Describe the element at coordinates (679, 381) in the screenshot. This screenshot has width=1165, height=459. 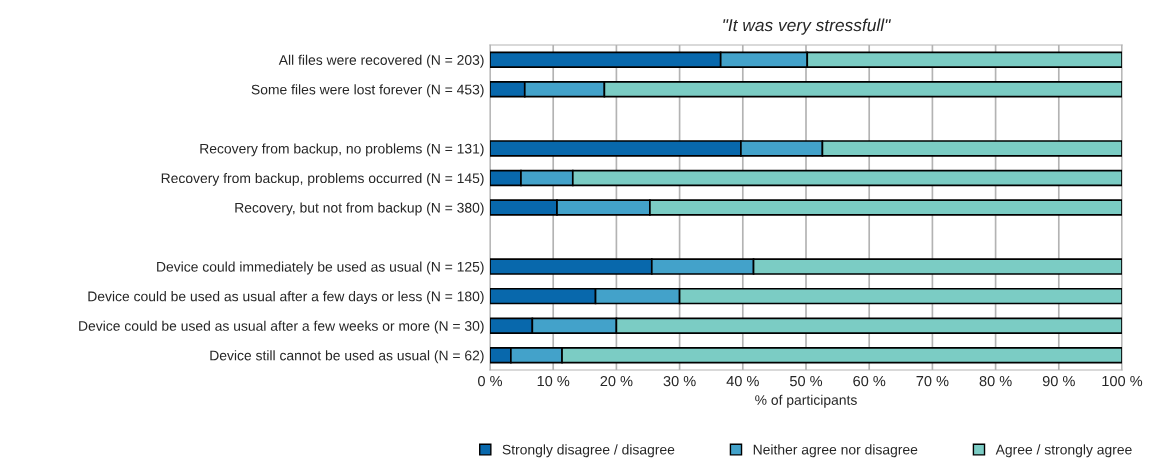
I see `x-tick-label: 30 %` at that location.